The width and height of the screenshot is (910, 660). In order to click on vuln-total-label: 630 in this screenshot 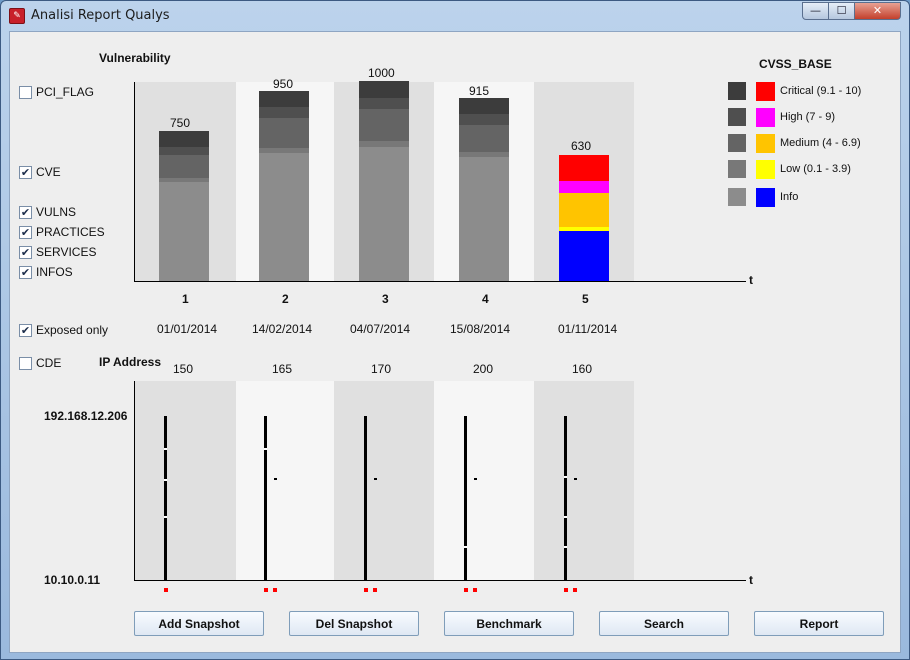, I will do `click(581, 146)`.